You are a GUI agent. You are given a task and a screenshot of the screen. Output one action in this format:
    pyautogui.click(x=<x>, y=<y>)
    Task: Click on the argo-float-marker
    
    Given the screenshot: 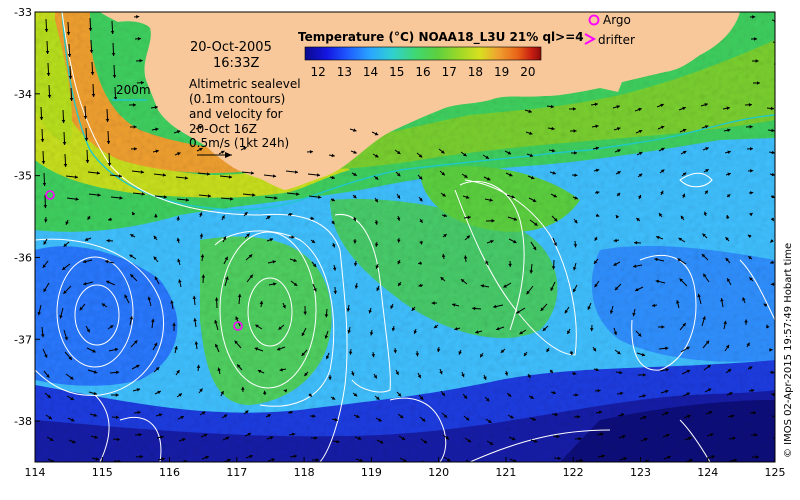 What is the action you would take?
    pyautogui.click(x=238, y=326)
    